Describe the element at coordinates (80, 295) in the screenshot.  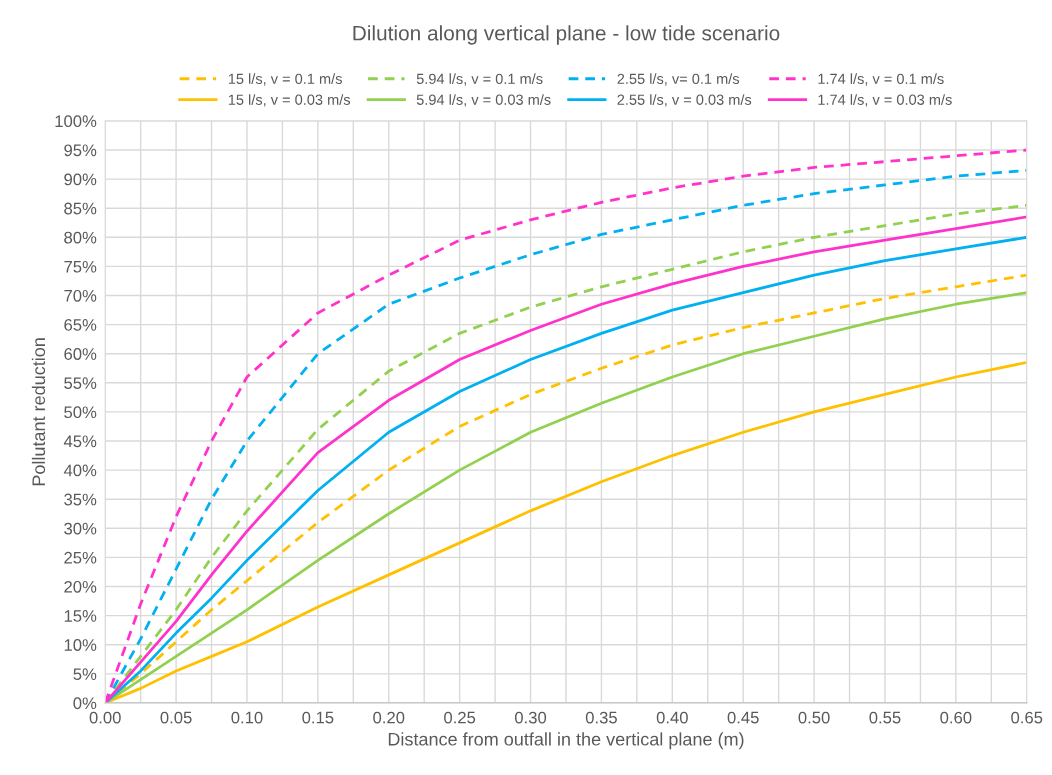
I see `y-tick-label: 70%` at that location.